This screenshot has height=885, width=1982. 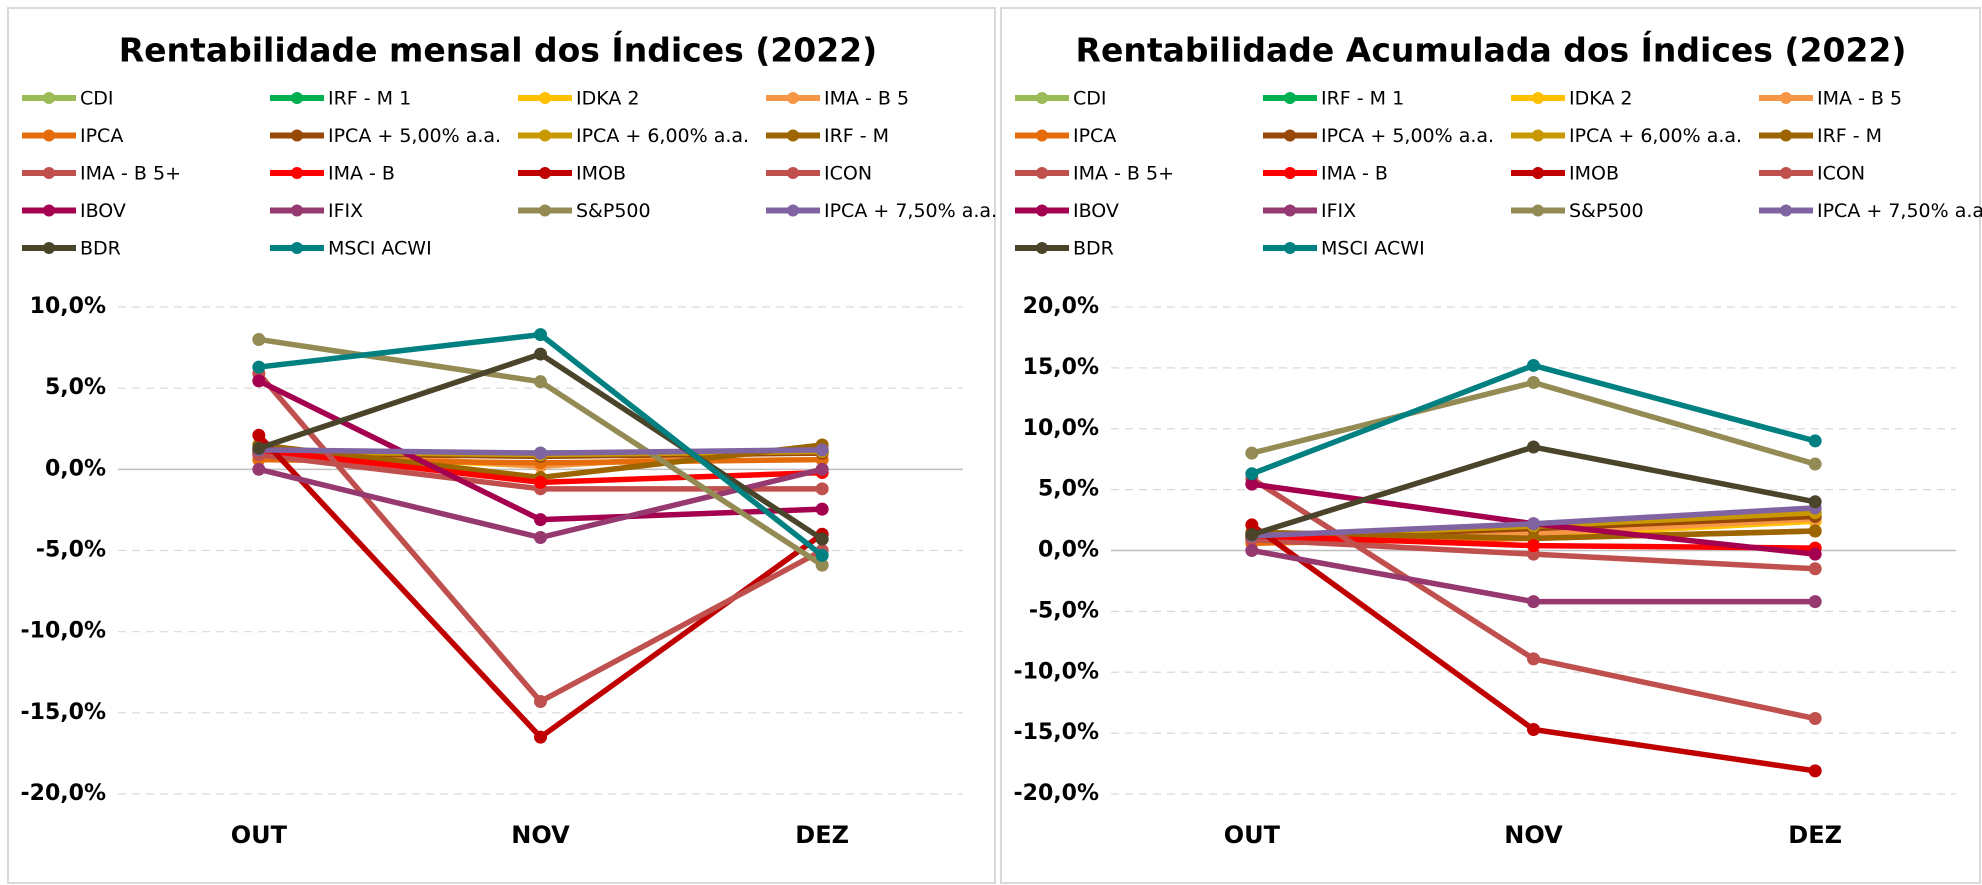 What do you see at coordinates (1096, 211) in the screenshot?
I see `legend-label: IBOV` at bounding box center [1096, 211].